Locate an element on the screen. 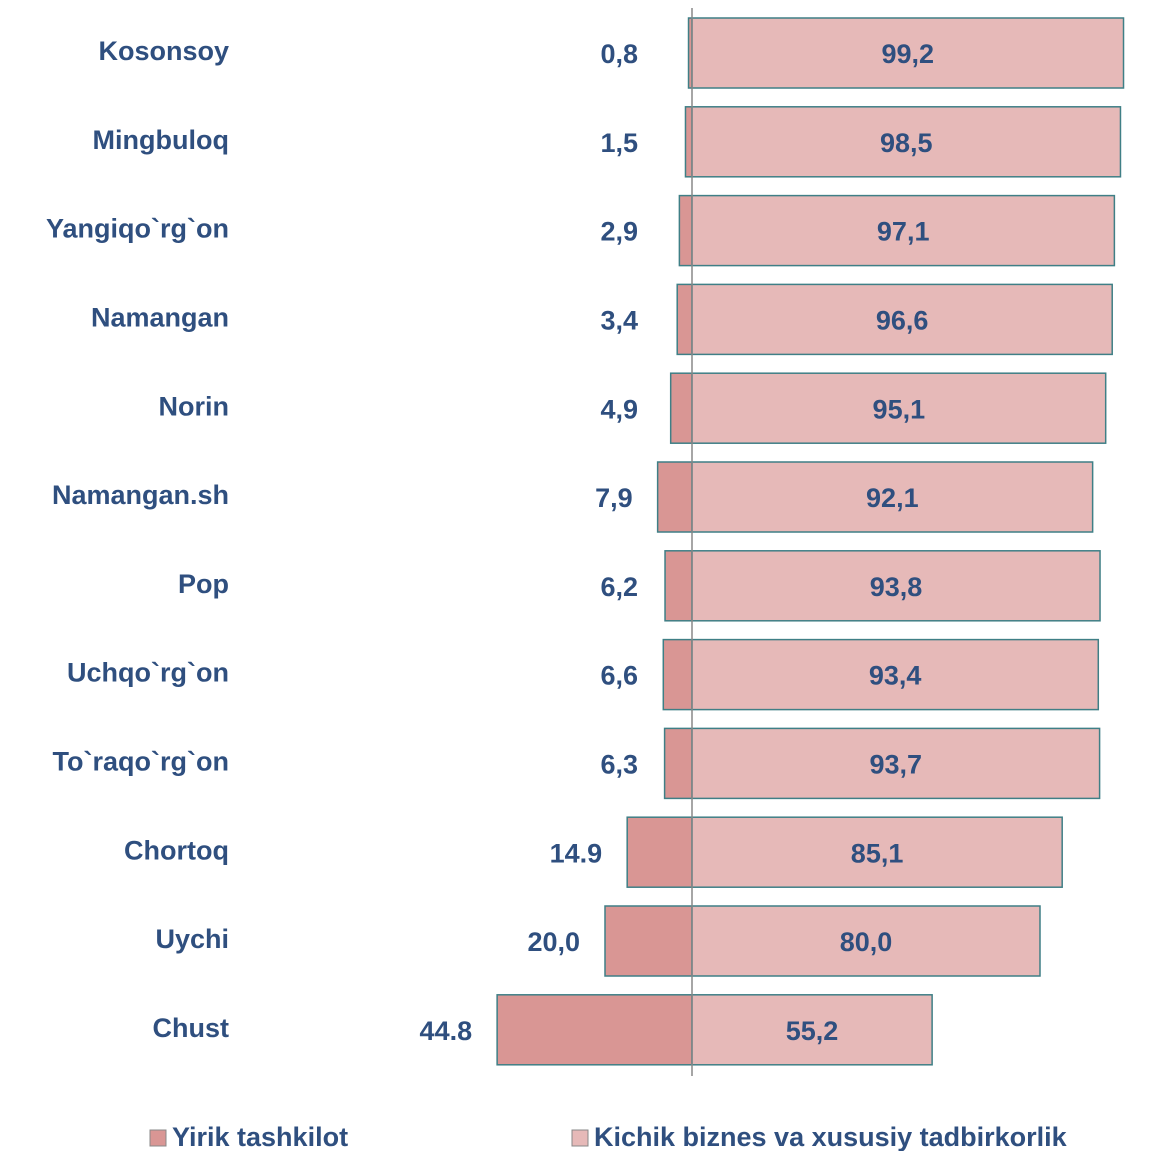 The width and height of the screenshot is (1160, 1151). category-label: To`raqo`rg`on is located at coordinates (141, 762).